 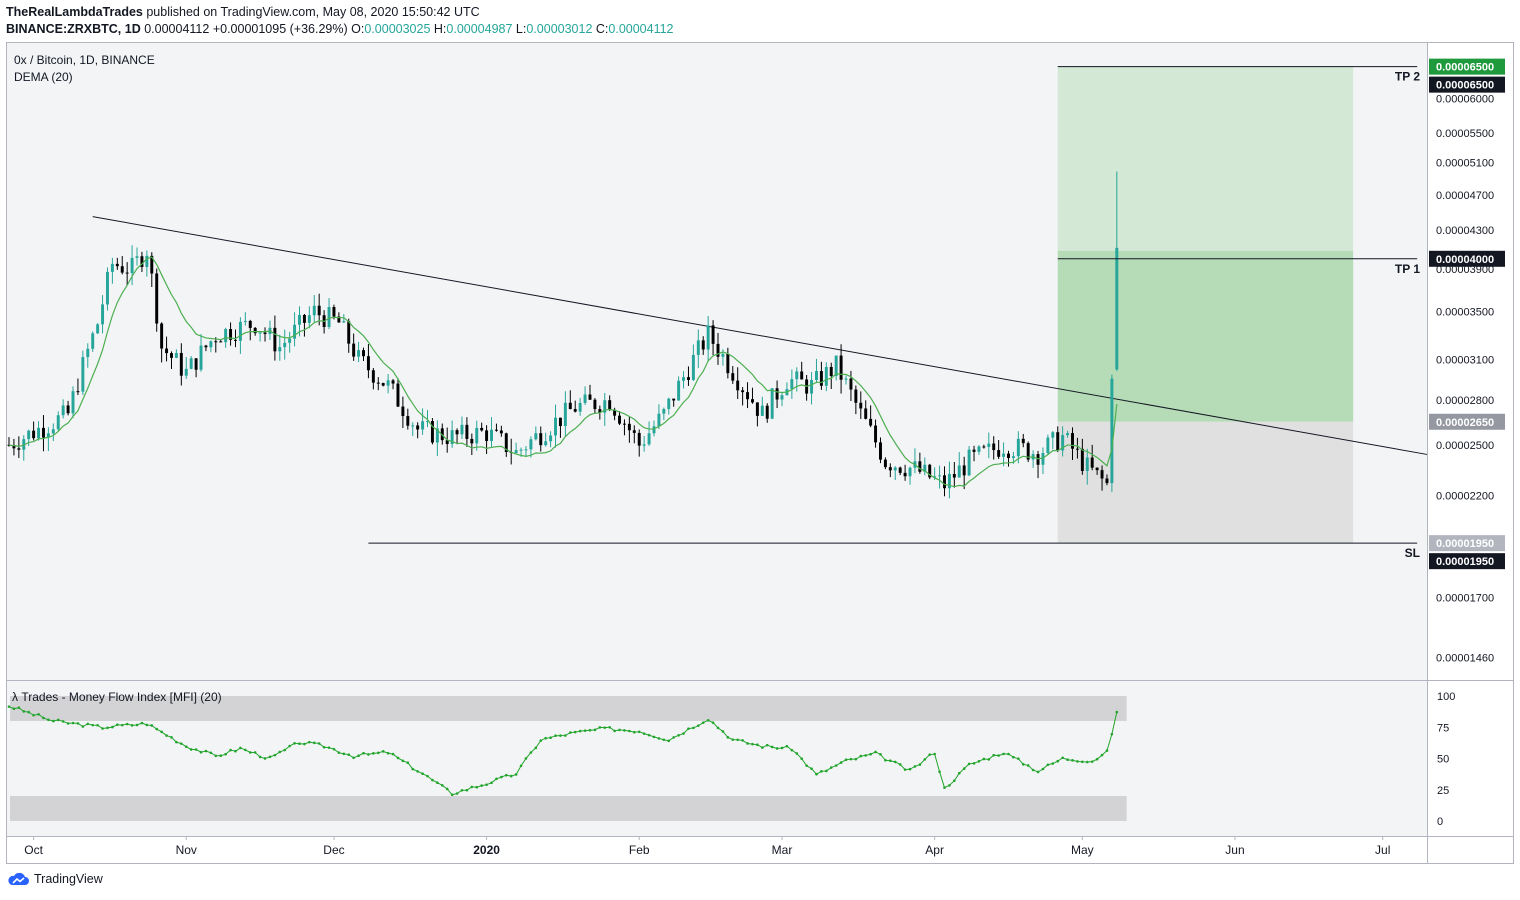 What do you see at coordinates (117, 697) in the screenshot?
I see `mfi-indicator-label: λ Trades - Money Flow Index [MFI] (20)` at bounding box center [117, 697].